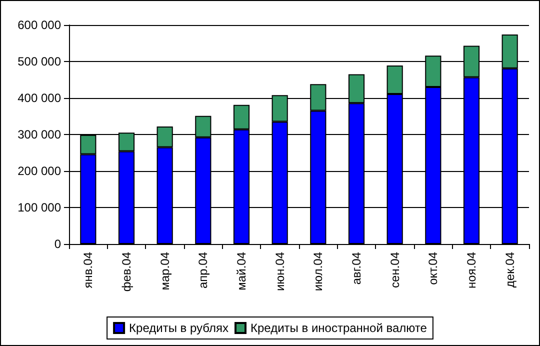  What do you see at coordinates (318, 272) in the screenshot?
I see `x-tick-label: июл.04` at bounding box center [318, 272].